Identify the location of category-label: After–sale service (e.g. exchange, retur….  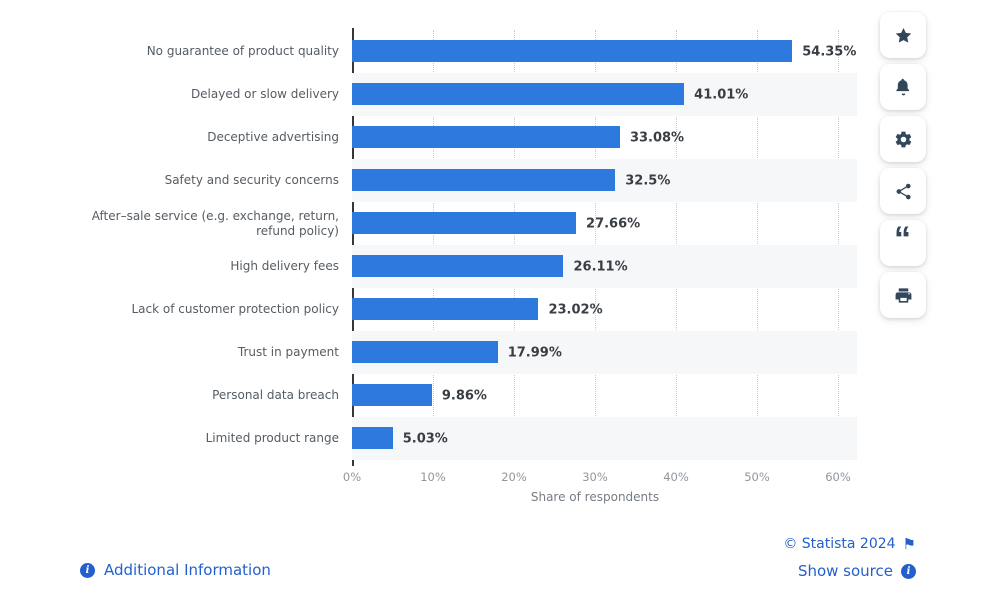
(215, 223).